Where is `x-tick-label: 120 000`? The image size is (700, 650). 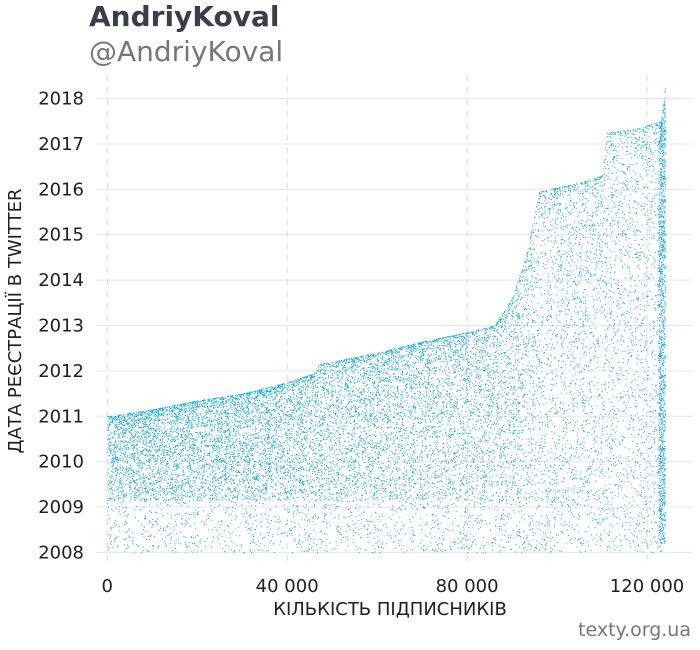 x-tick-label: 120 000 is located at coordinates (647, 586).